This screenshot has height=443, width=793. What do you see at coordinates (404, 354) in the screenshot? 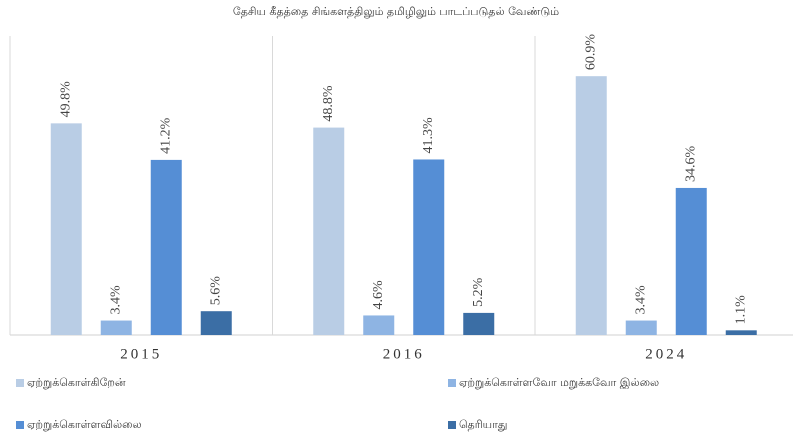
I see `x-tick-label: 2016` at bounding box center [404, 354].